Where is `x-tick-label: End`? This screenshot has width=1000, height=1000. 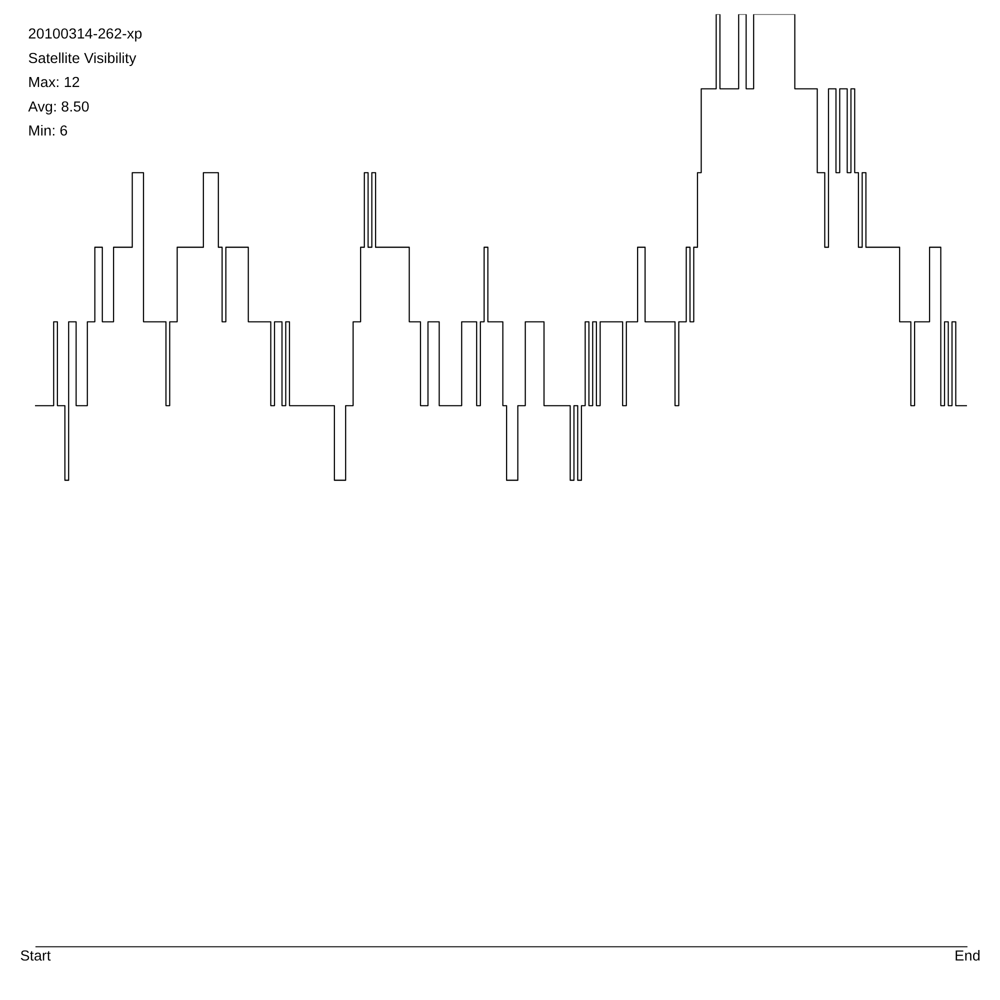 x-tick-label: End is located at coordinates (967, 956).